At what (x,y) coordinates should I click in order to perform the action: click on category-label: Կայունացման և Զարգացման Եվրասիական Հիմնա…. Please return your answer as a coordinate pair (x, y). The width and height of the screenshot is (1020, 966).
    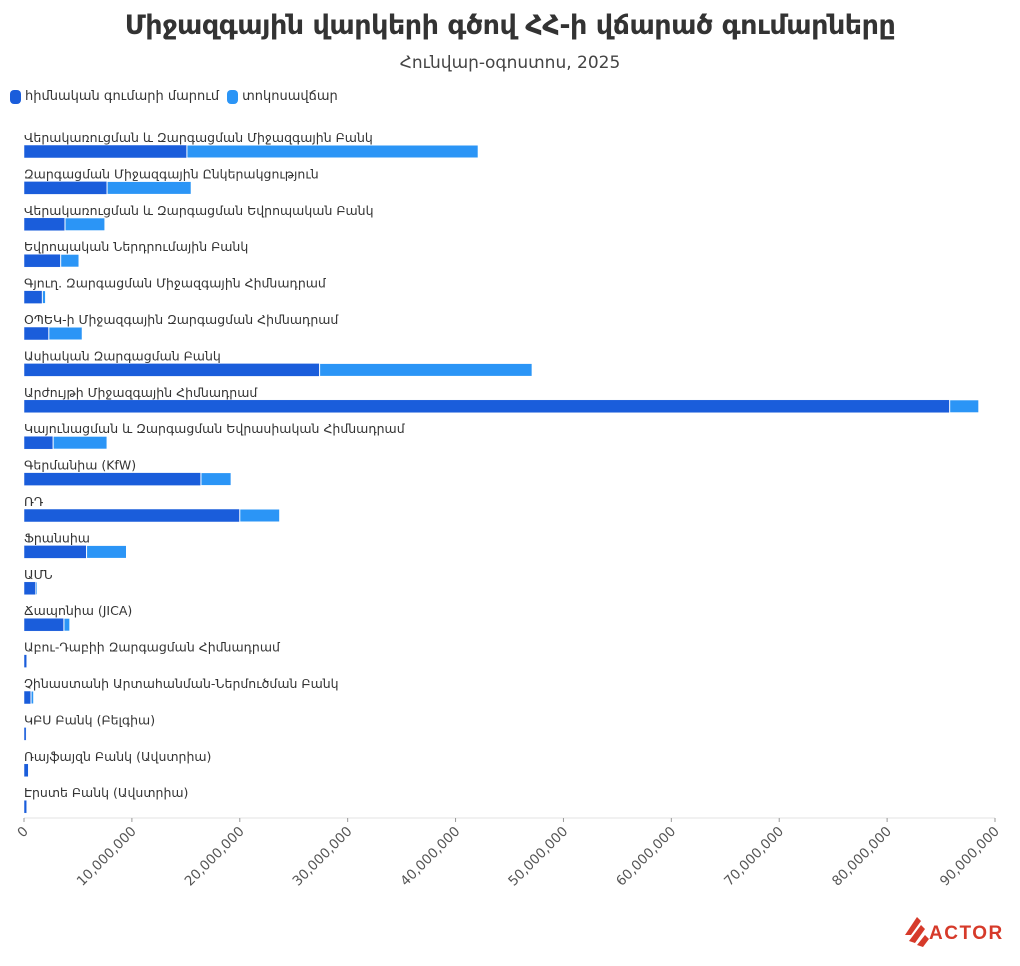
    Looking at the image, I should click on (215, 428).